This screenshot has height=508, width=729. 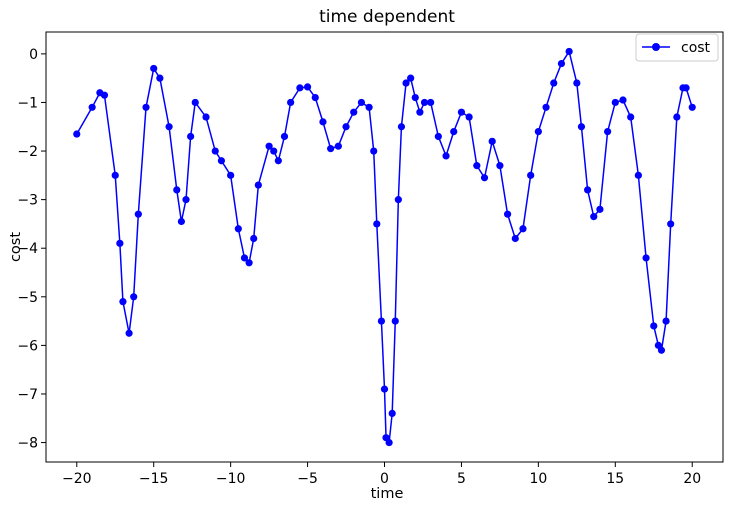 I want to click on y-tick-label: −4, so click(x=27, y=249).